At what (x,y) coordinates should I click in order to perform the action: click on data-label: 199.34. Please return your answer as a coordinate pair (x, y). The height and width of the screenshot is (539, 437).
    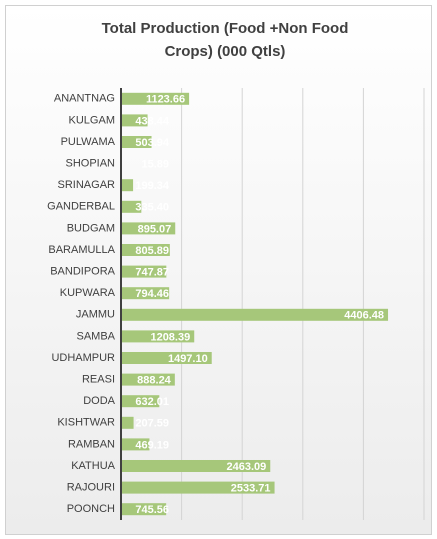
    Looking at the image, I should click on (152, 186).